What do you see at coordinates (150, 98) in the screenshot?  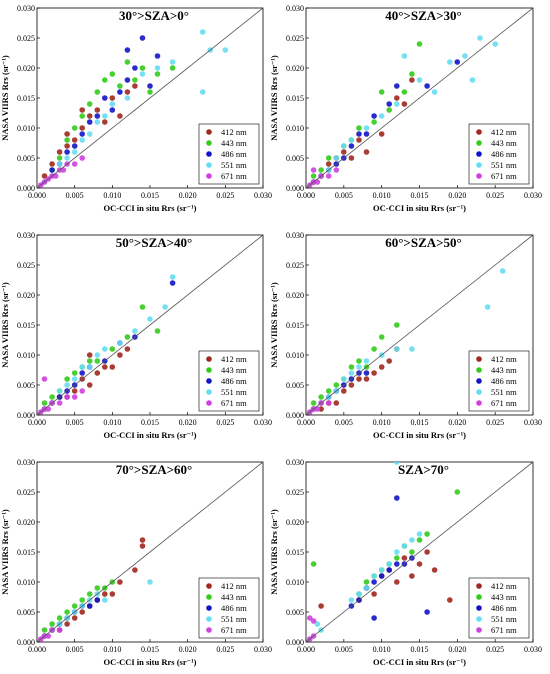 I see `one-to-one-line` at bounding box center [150, 98].